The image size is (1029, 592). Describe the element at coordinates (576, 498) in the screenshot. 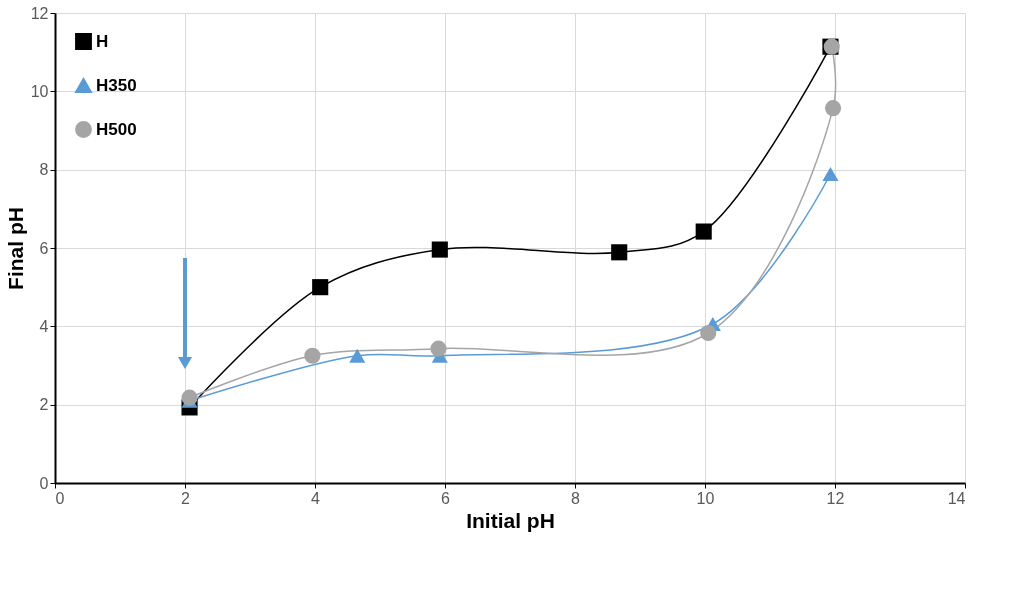

I see `x-tick-label: 8` at that location.